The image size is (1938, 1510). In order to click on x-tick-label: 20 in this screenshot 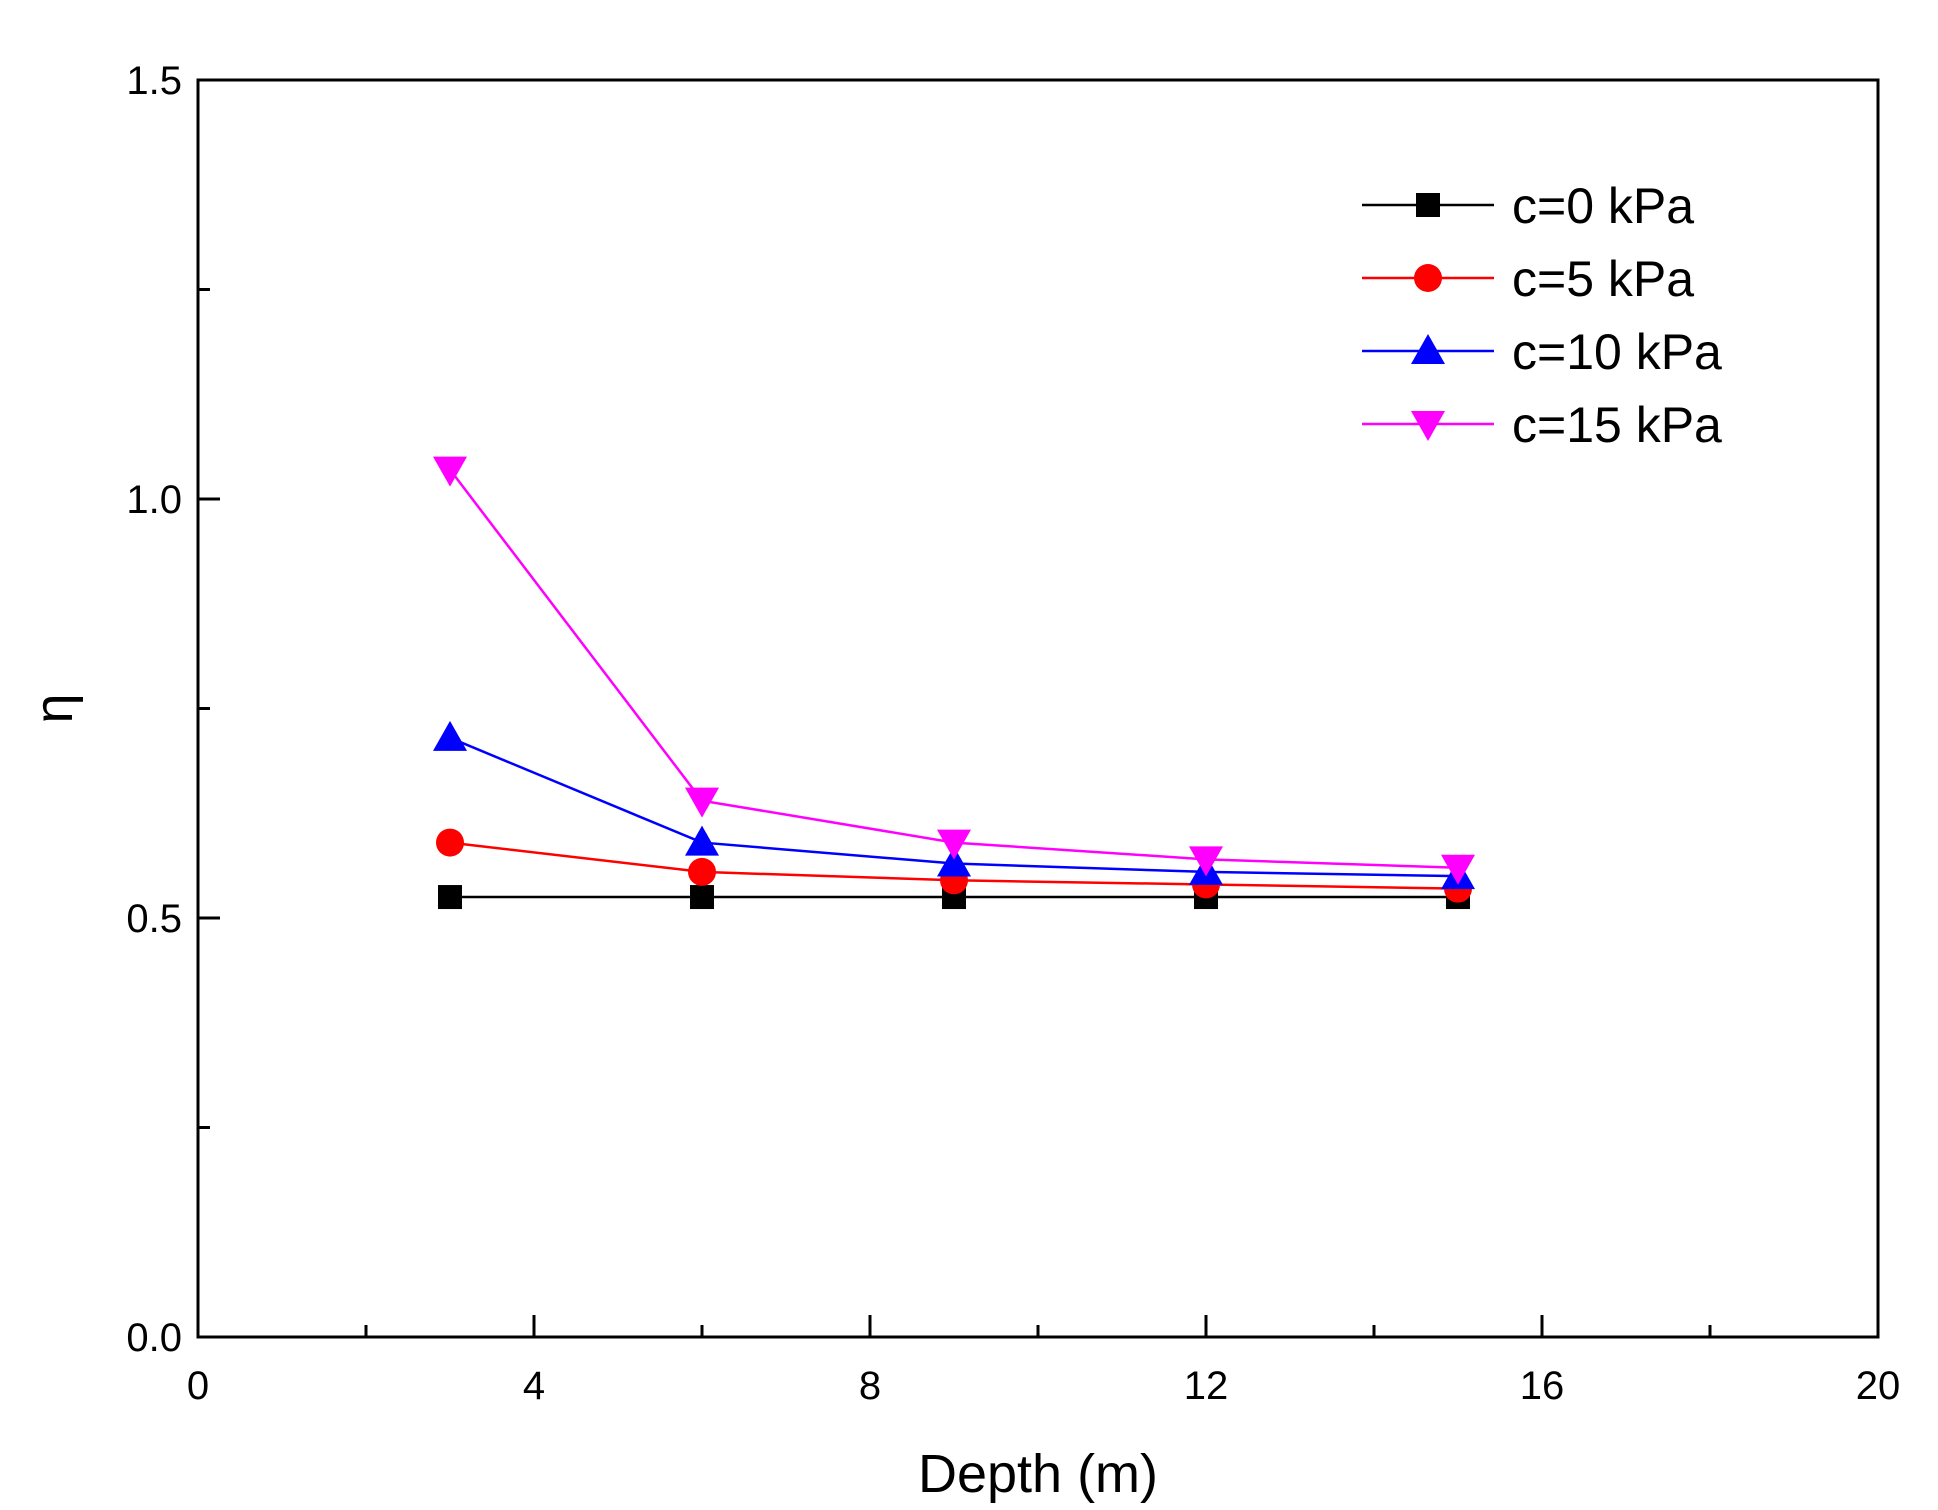, I will do `click(1878, 1386)`.